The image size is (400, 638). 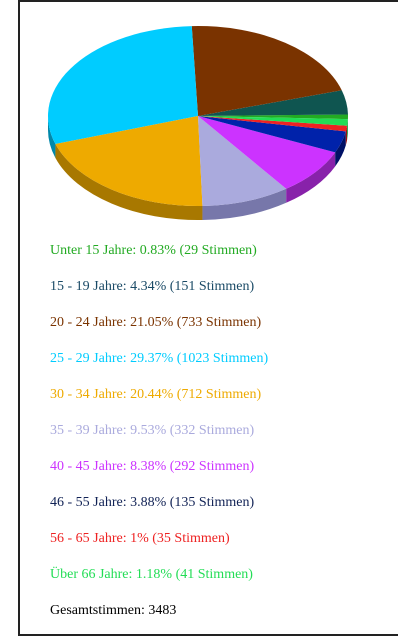 What do you see at coordinates (152, 502) in the screenshot?
I see `legend-item-7: 46 - 55 Jahre: 3.88% (135 Stimmen)` at bounding box center [152, 502].